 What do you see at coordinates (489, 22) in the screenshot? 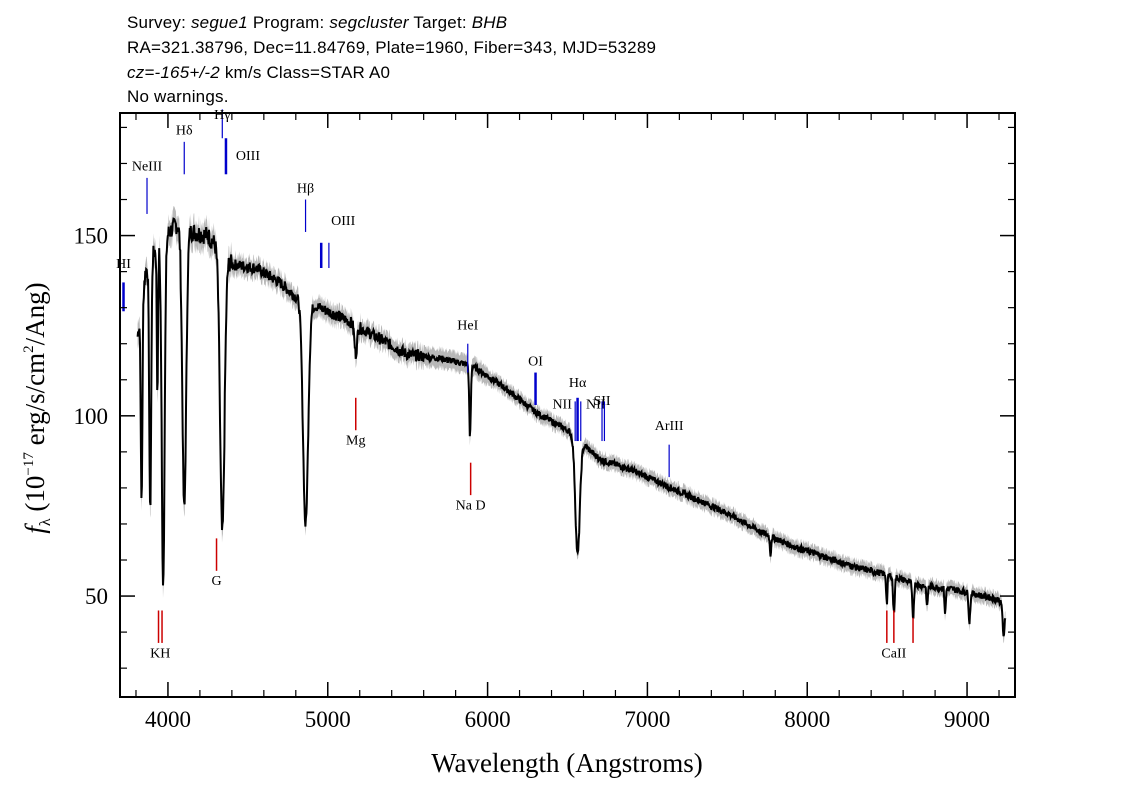
I see `target-value: BHB` at bounding box center [489, 22].